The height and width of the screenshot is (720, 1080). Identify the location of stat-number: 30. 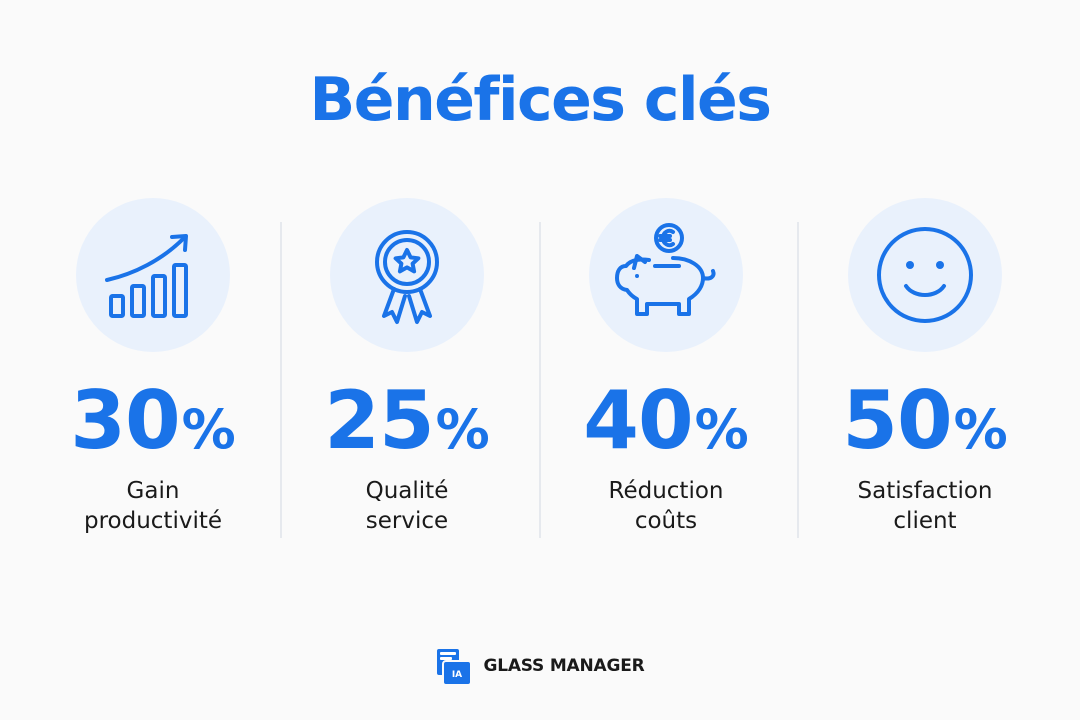
(125, 420).